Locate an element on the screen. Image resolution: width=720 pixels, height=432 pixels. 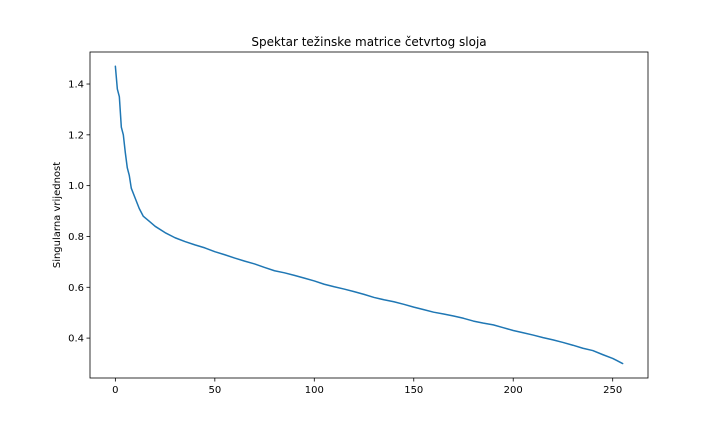
x-tick-label: 200 is located at coordinates (513, 390).